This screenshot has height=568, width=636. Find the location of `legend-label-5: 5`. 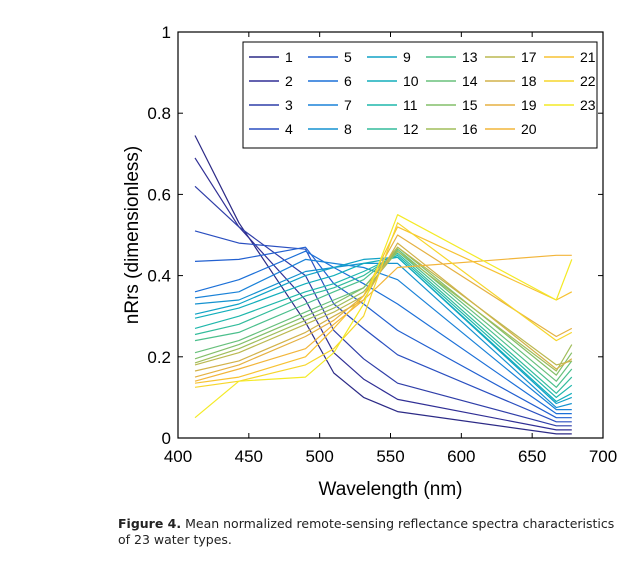

legend-label-5: 5 is located at coordinates (348, 57).